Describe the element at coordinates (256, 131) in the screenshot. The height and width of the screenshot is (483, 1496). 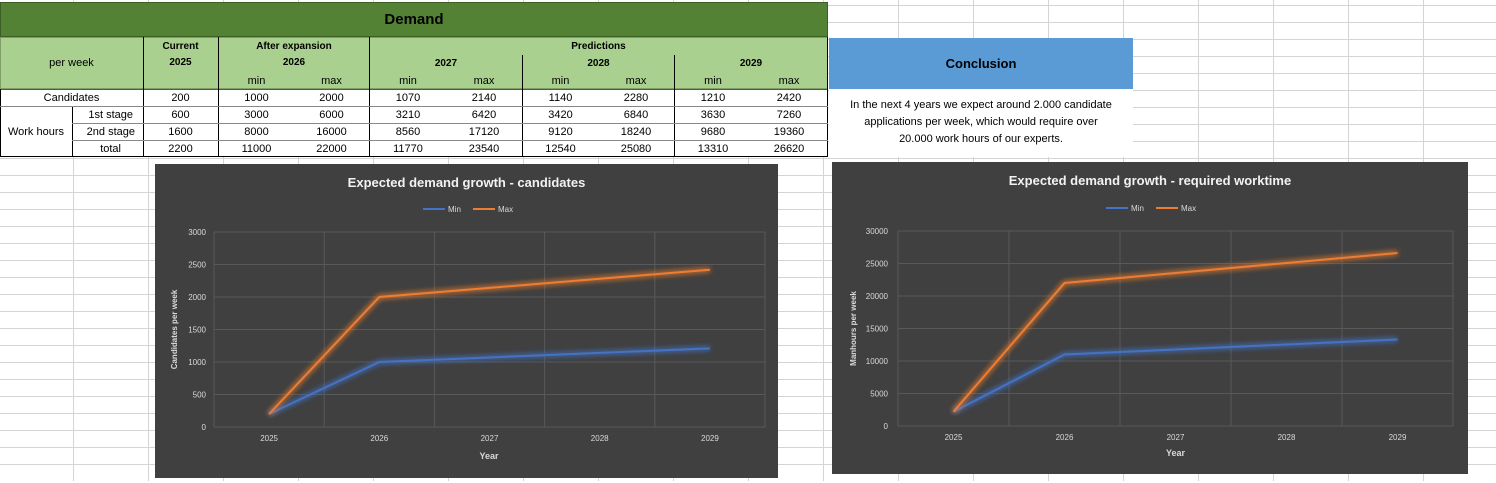
I see `stage2-cell: 8000` at that location.